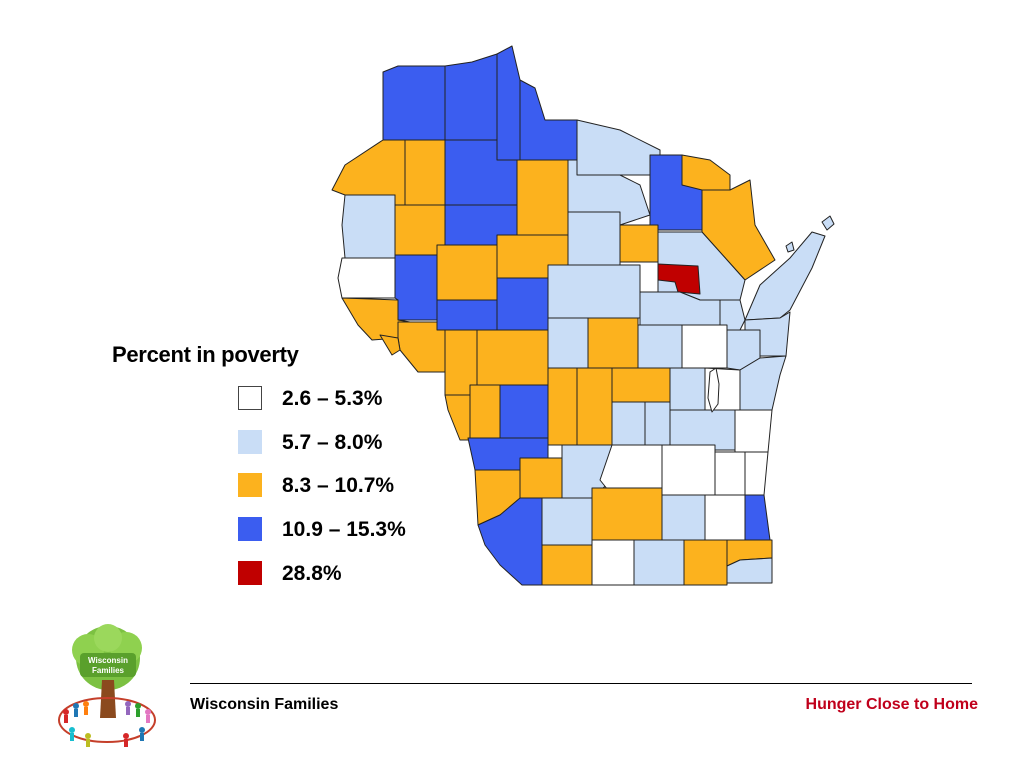 This screenshot has height=768, width=1024. I want to click on legend-label: 28.8%, so click(312, 573).